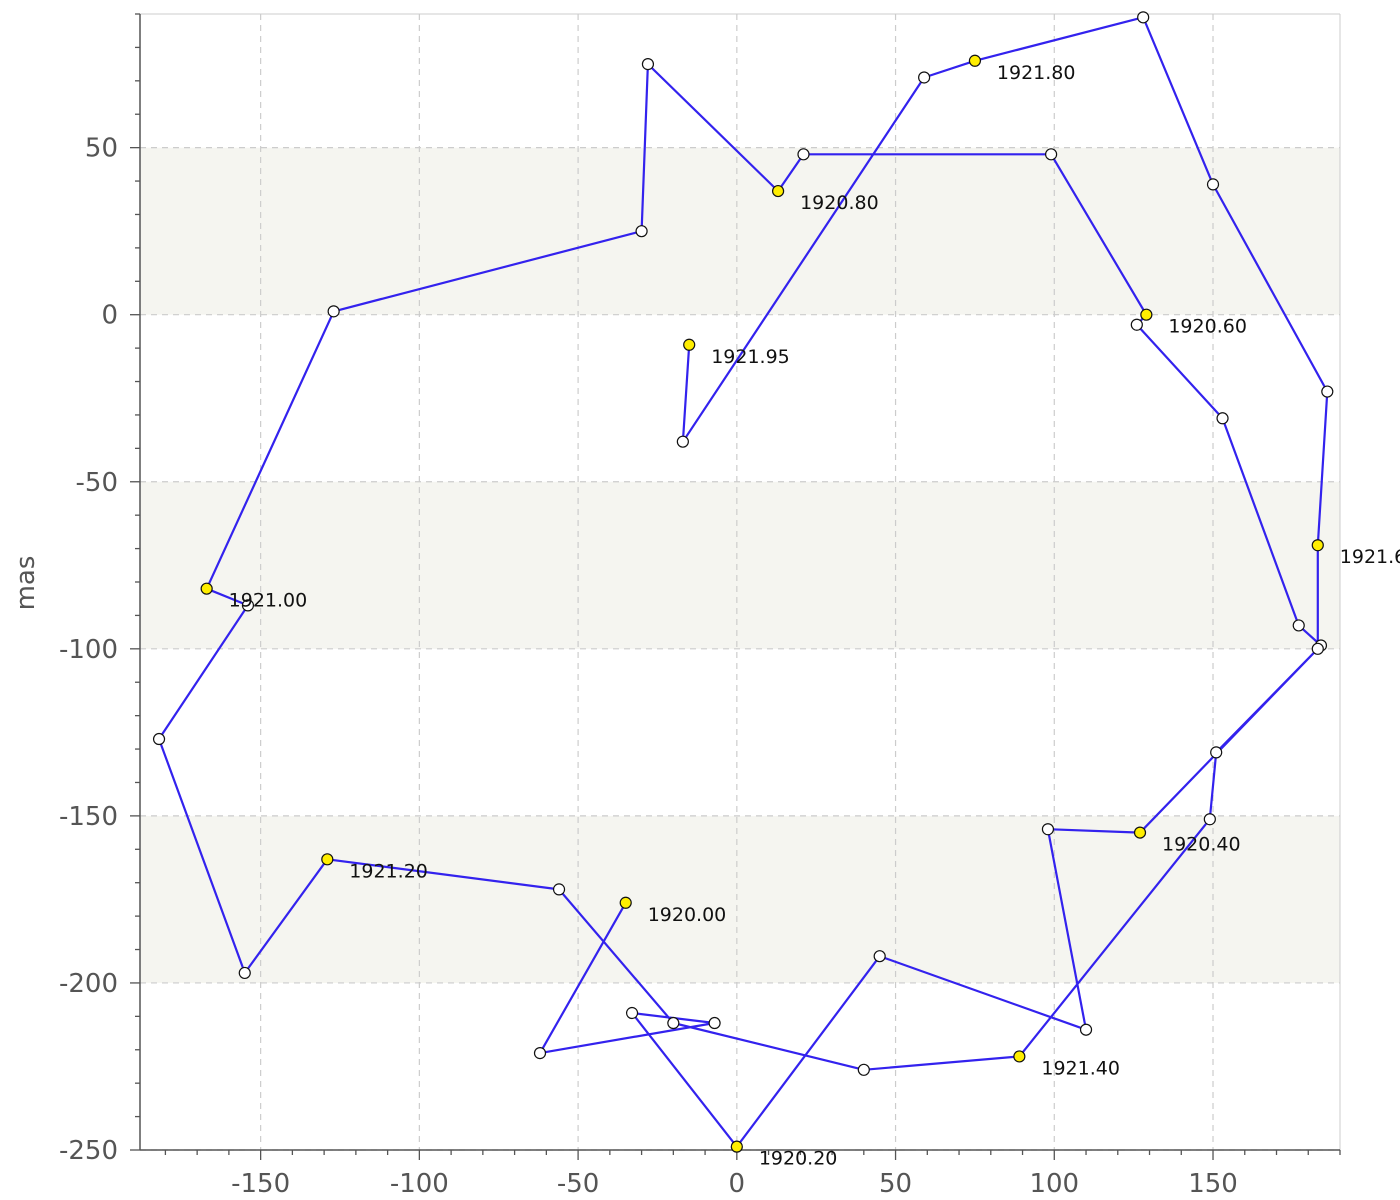  I want to click on y-tick-label: -200, so click(88, 984).